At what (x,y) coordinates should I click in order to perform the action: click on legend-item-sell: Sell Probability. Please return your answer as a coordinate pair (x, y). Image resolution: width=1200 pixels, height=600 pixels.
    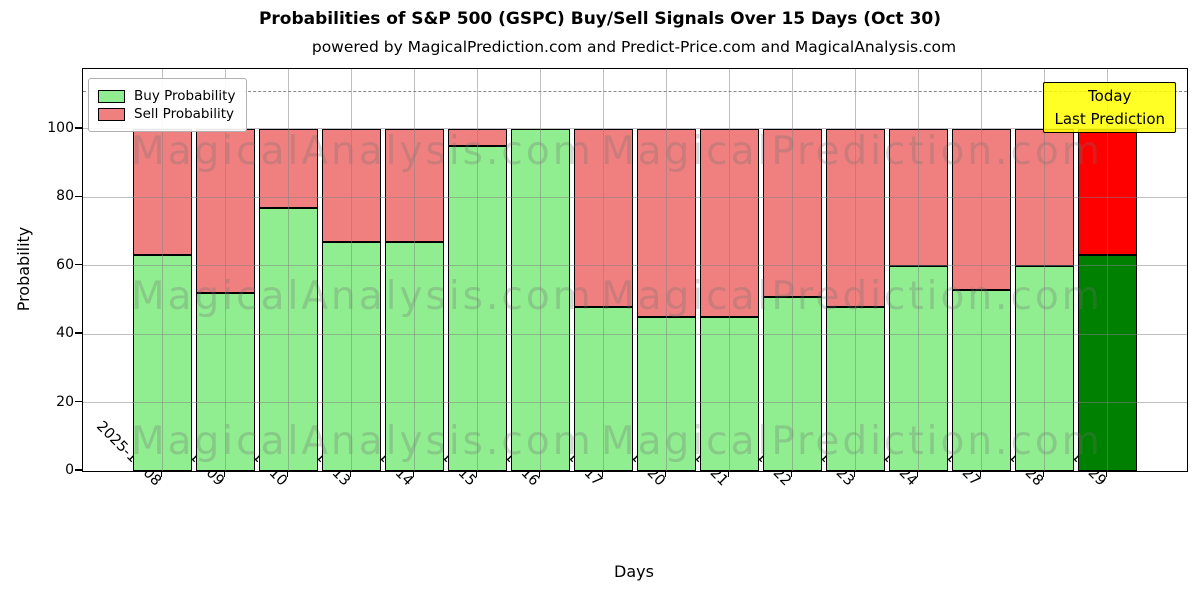
    Looking at the image, I should click on (166, 114).